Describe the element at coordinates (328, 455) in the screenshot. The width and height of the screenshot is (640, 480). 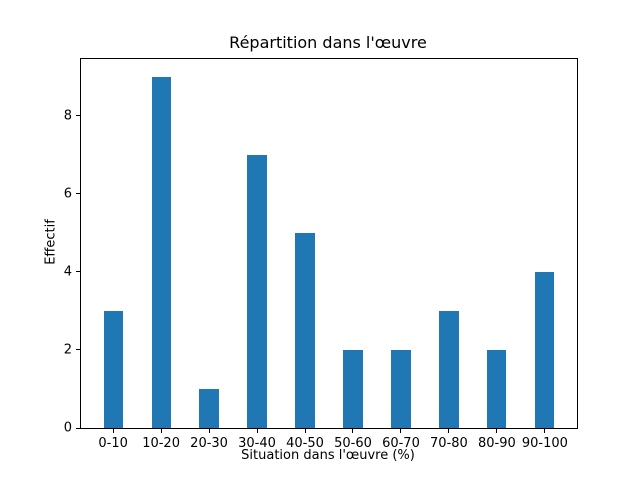
I see `x-axis-label: Situation dans l'œuvre (%)` at that location.